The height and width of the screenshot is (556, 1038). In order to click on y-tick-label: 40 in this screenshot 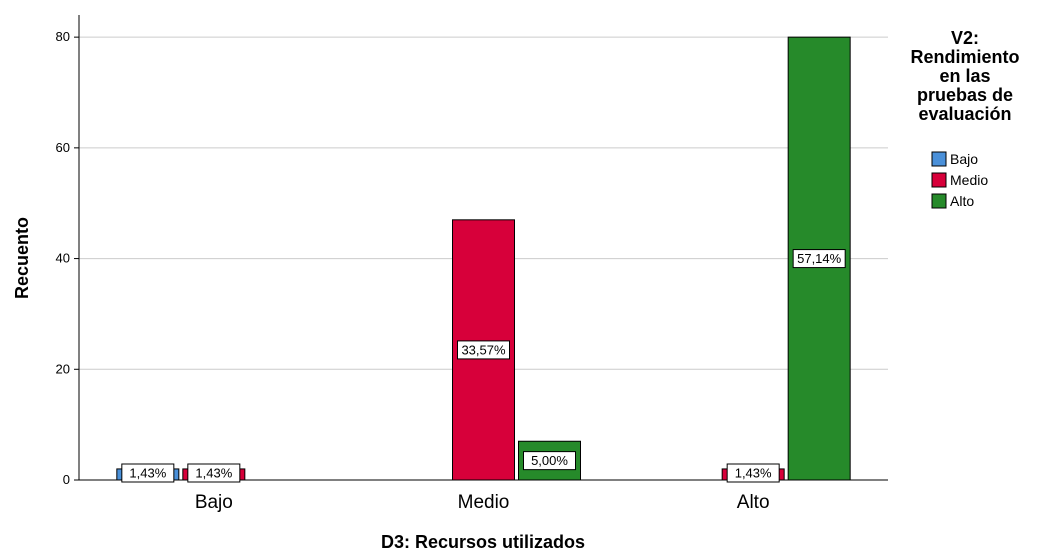, I will do `click(63, 258)`.